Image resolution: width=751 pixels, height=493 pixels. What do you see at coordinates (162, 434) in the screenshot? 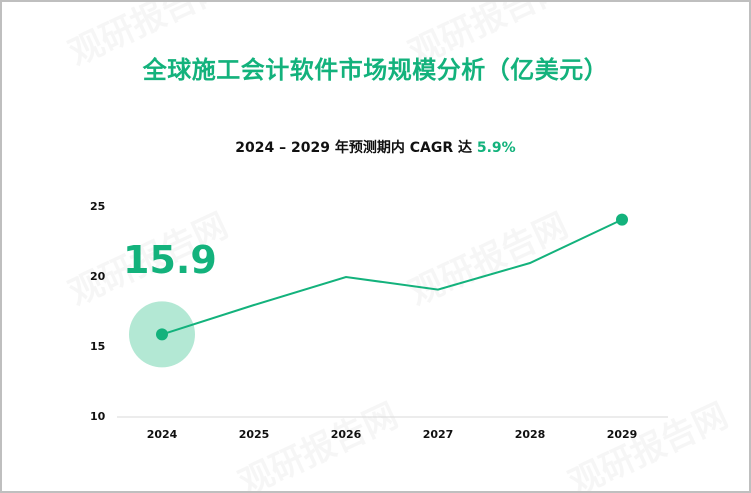
I see `x-tick-2024: 2024` at bounding box center [162, 434].